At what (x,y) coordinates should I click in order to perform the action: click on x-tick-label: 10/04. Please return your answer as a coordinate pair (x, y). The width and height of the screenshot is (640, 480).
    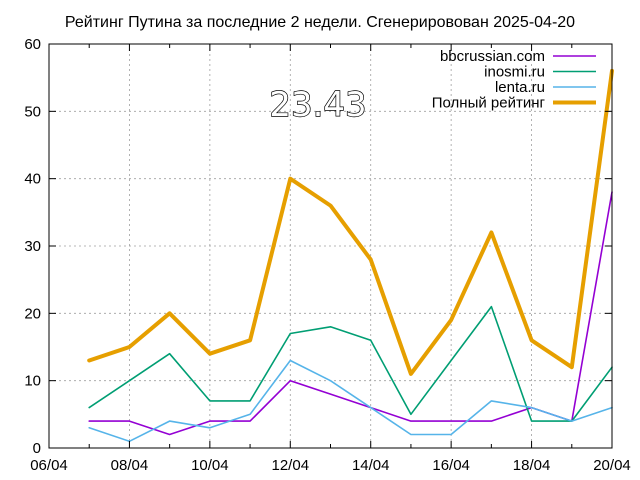
    Looking at the image, I should click on (210, 465).